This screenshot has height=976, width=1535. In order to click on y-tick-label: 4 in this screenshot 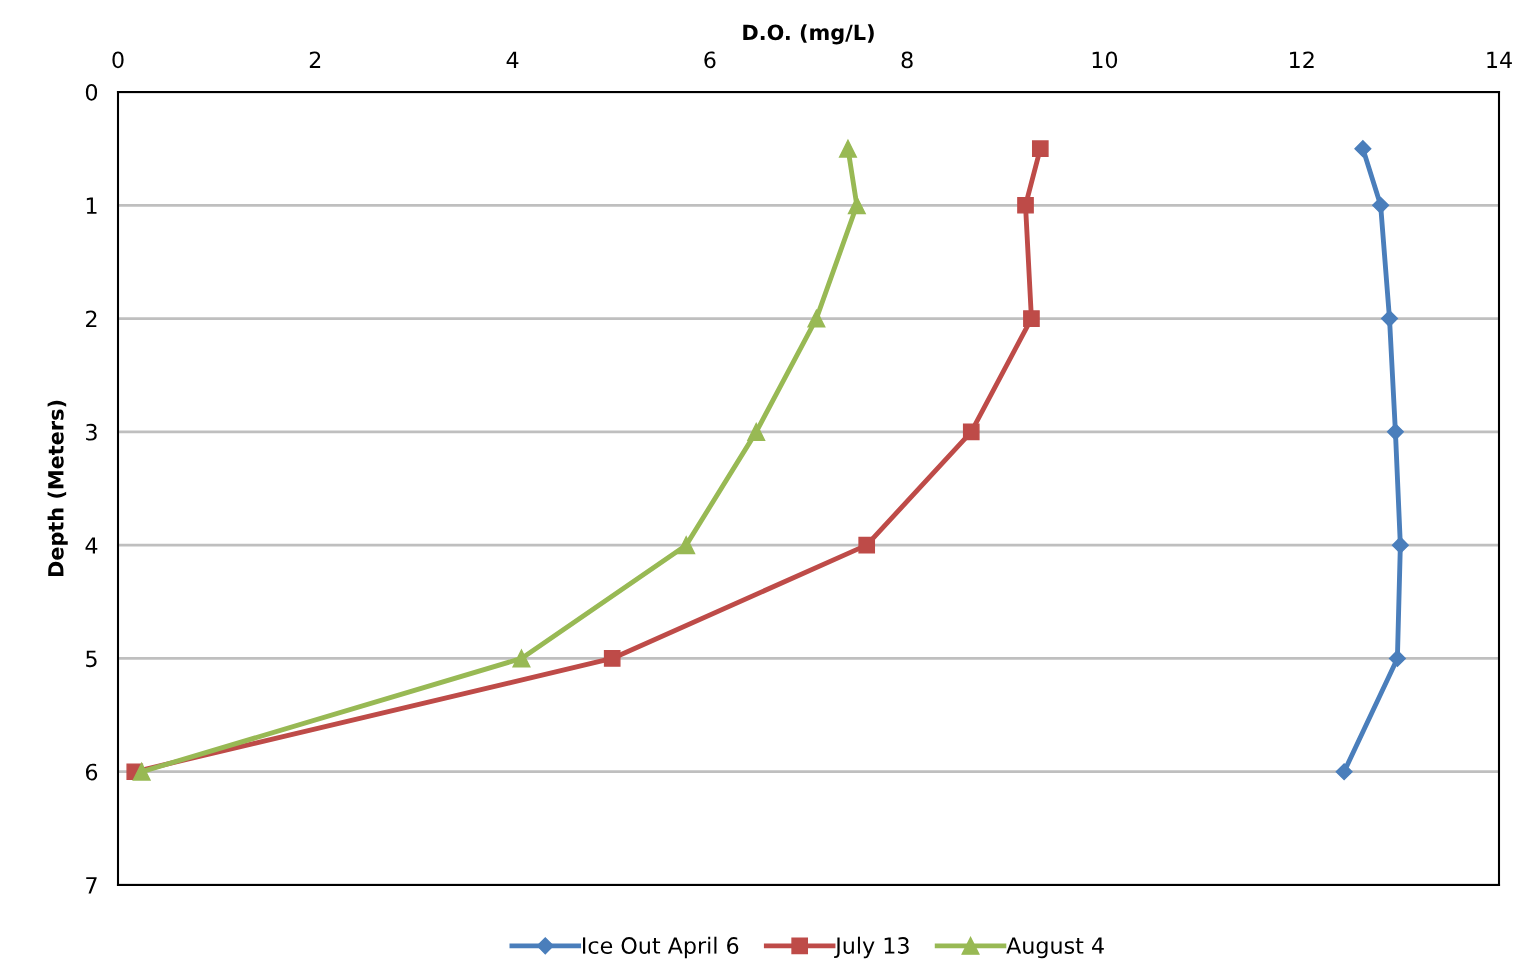, I will do `click(91, 545)`.